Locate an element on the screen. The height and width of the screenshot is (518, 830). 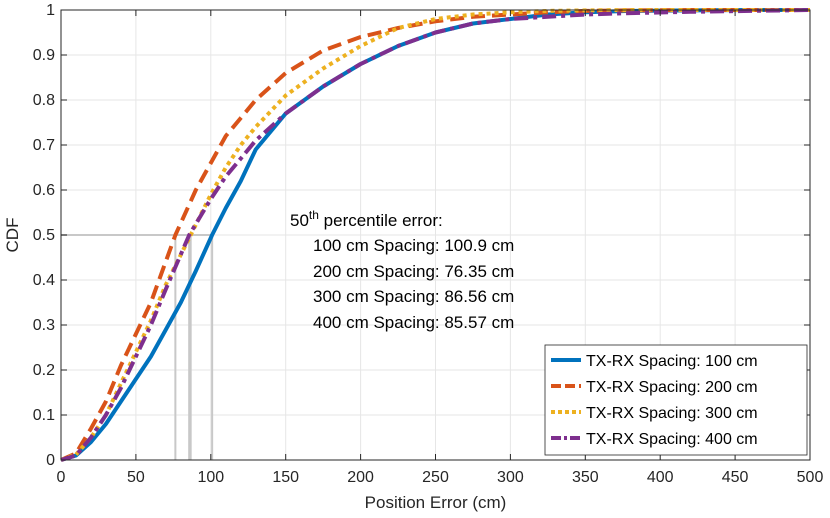
annotation-line-100cm: 100 cm Spacing: 100.9 cm is located at coordinates (413, 245).